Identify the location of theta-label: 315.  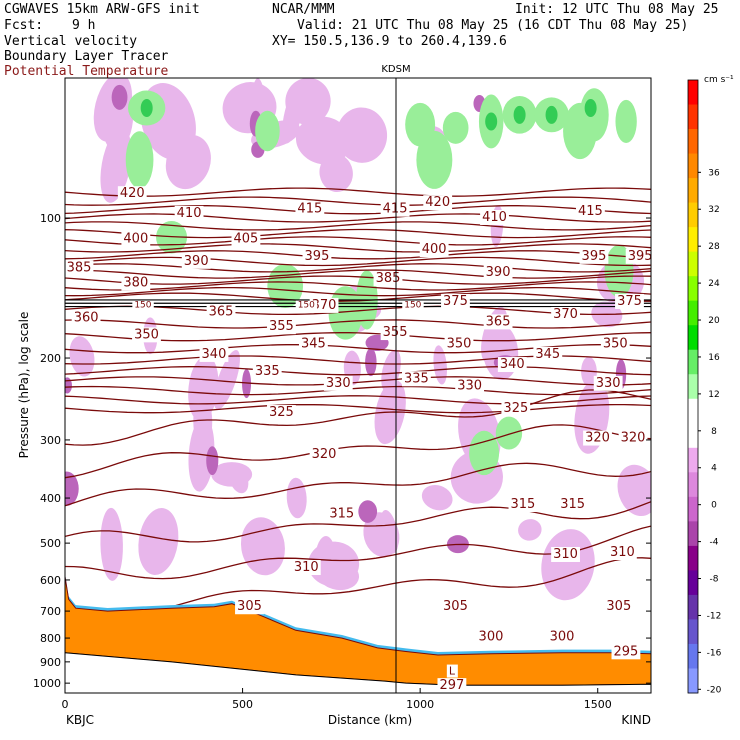
(572, 504).